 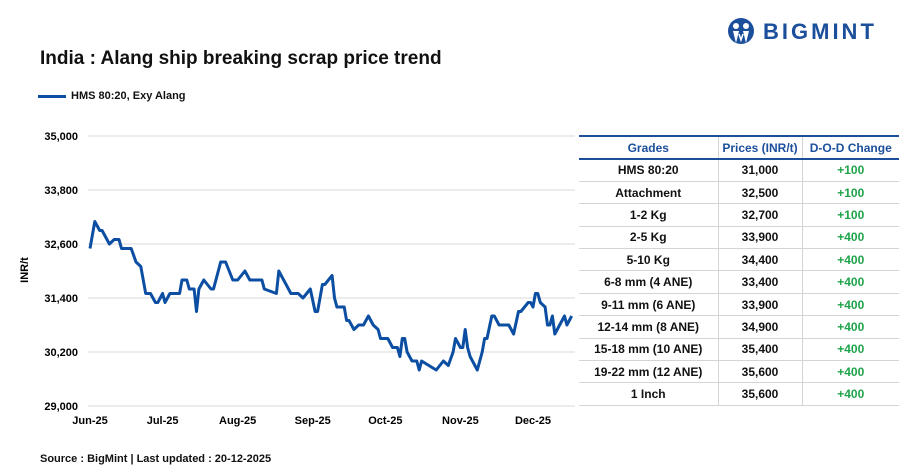 I want to click on table-row: 6-8 mm (4 ANE) 33,400 +400, so click(x=739, y=282).